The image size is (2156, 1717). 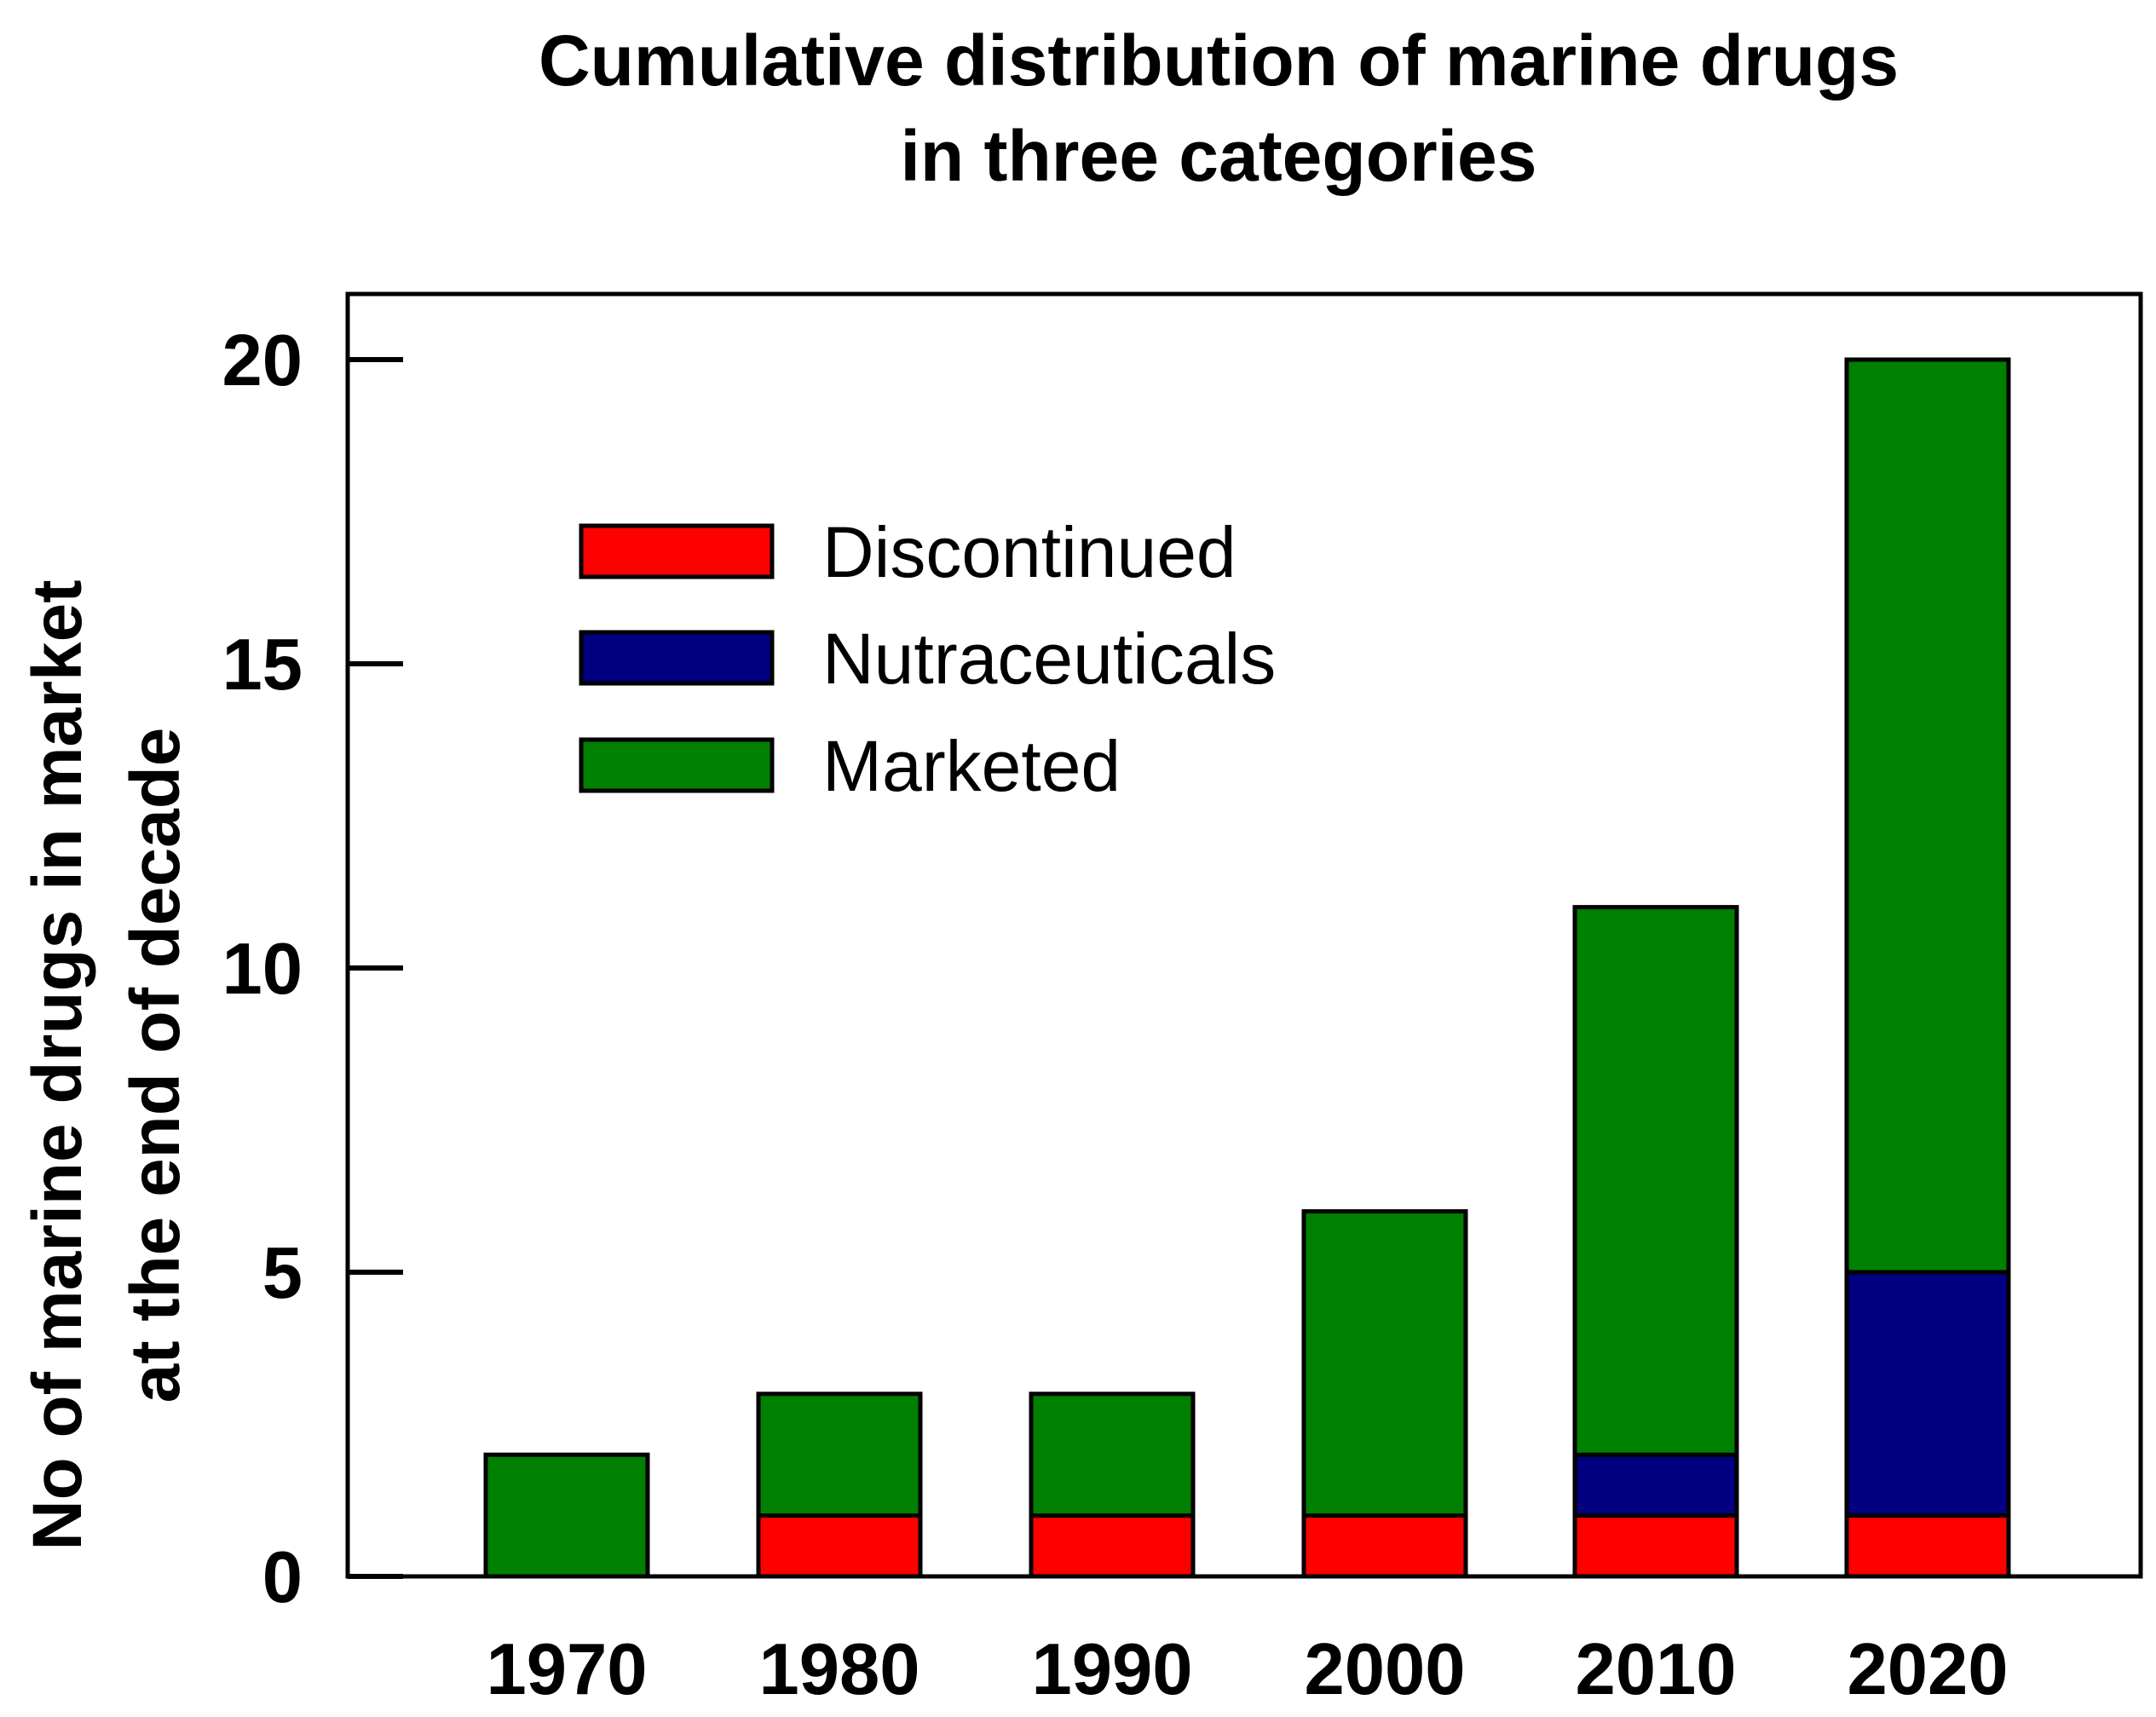 What do you see at coordinates (282, 1273) in the screenshot?
I see `y-tick-label: 5` at bounding box center [282, 1273].